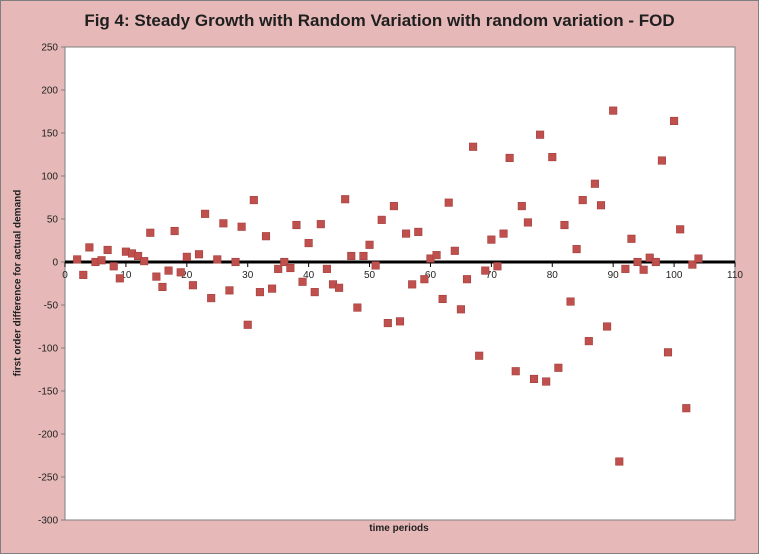  What do you see at coordinates (187, 275) in the screenshot?
I see `x-tick-label: 20` at bounding box center [187, 275].